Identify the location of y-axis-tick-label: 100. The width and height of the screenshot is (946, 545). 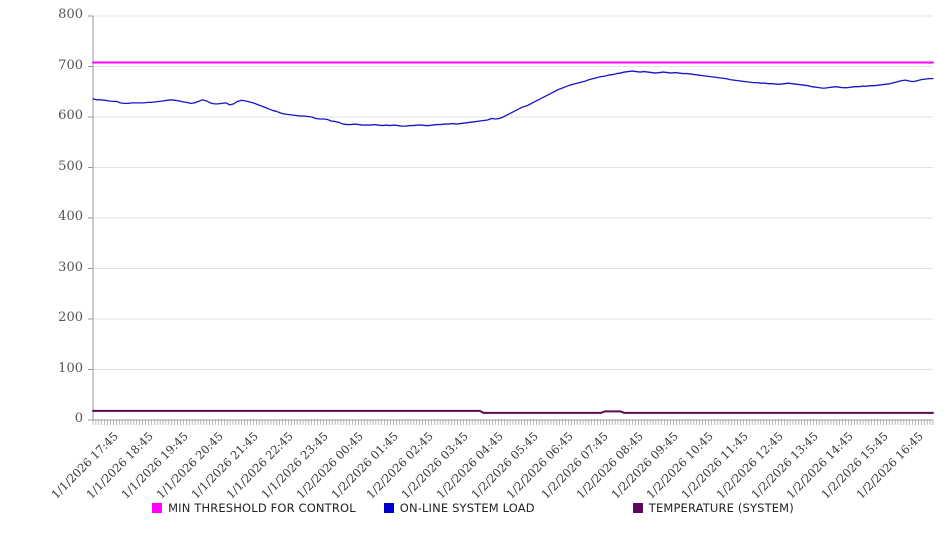
(70, 368).